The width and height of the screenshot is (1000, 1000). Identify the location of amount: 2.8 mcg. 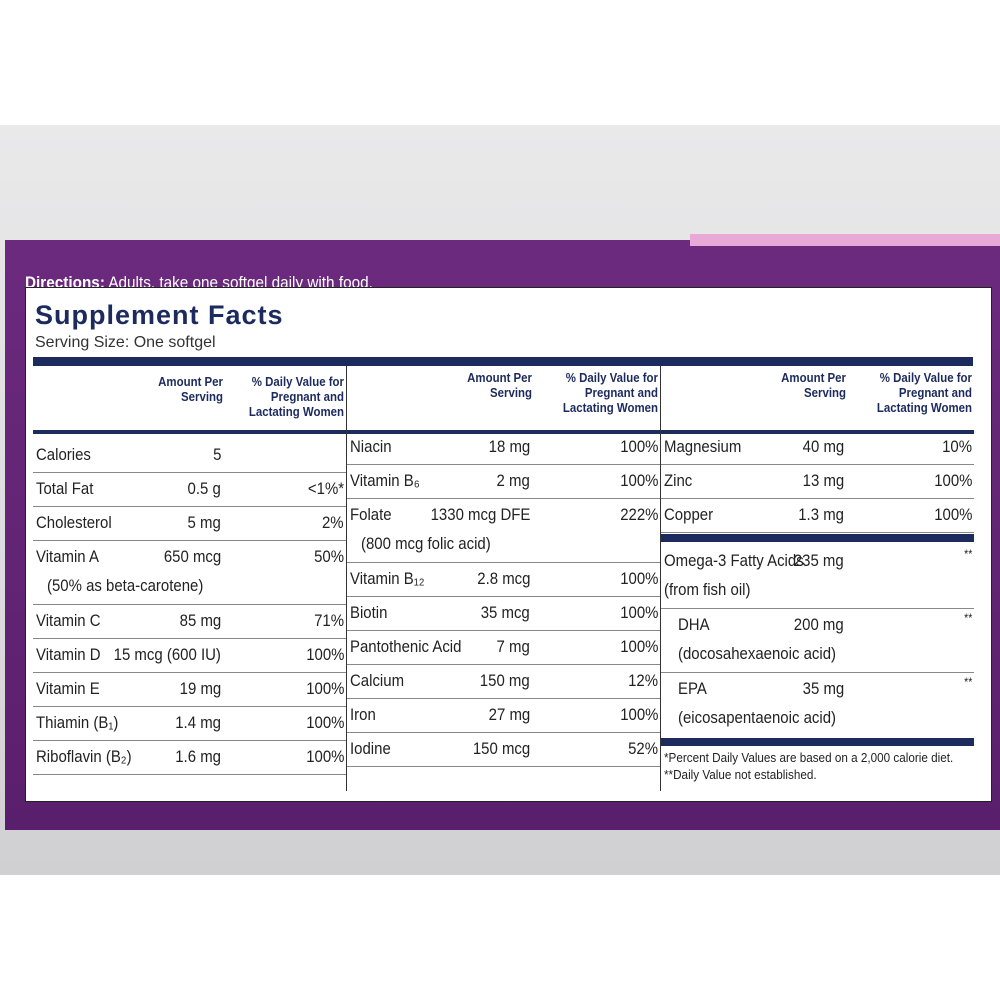
(503, 578).